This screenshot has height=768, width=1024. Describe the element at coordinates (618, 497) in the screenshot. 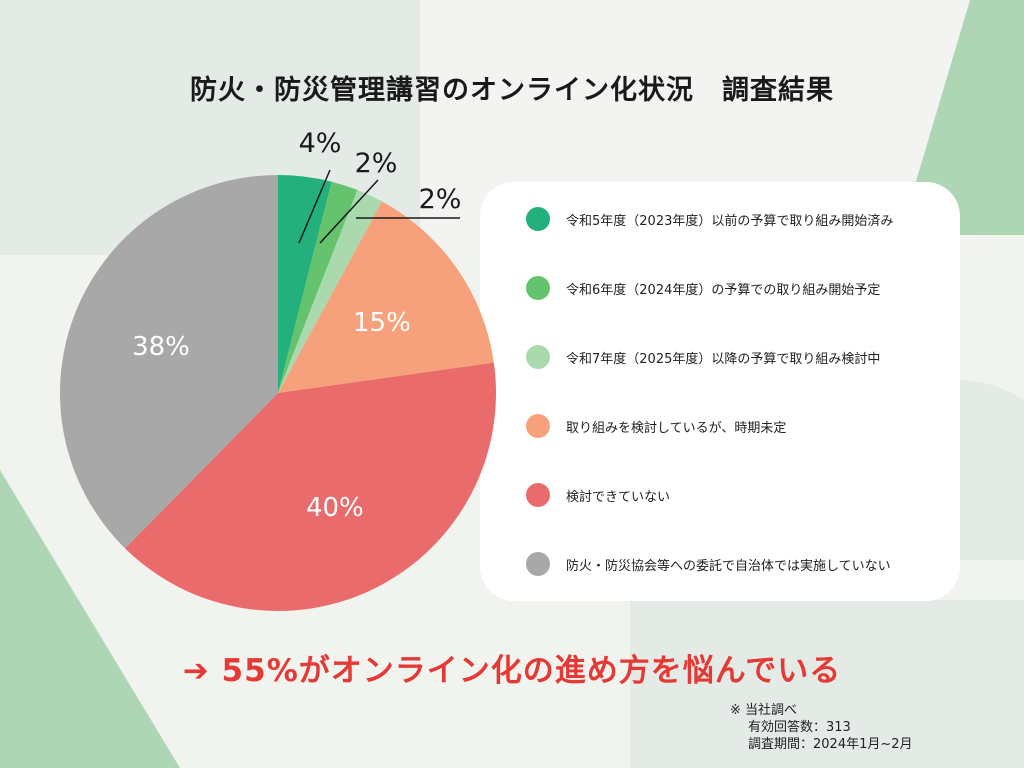

I see `legend-label: 検討できていない` at that location.